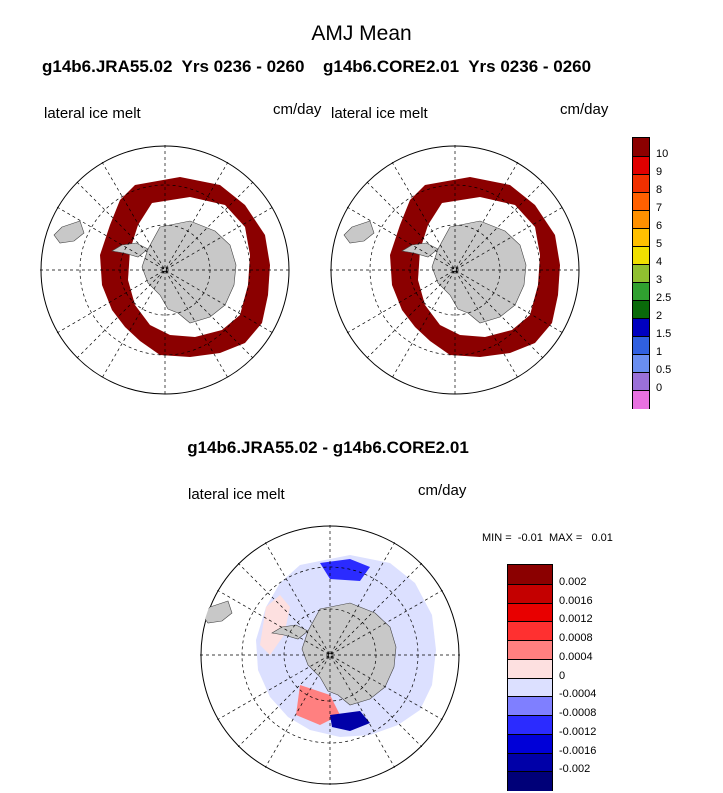  I want to click on main-colorbar-tick-label: 6, so click(659, 226).